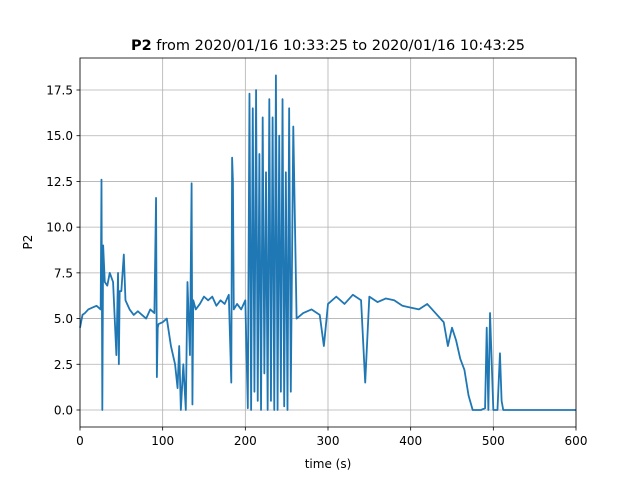 This screenshot has width=640, height=484. What do you see at coordinates (141, 46) in the screenshot?
I see `title-bold: P2` at bounding box center [141, 46].